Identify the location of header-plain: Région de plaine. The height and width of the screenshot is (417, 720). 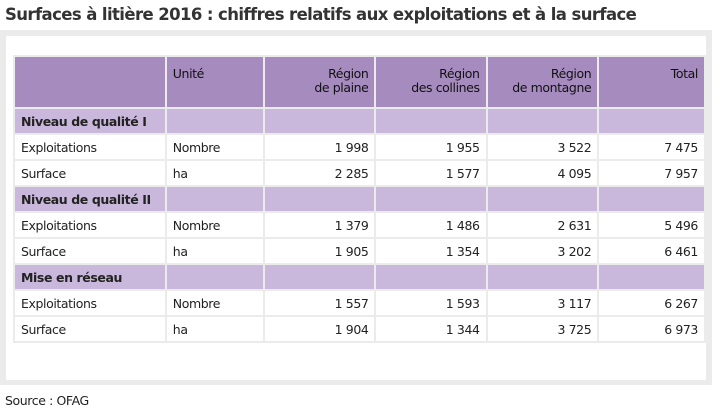
(320, 82).